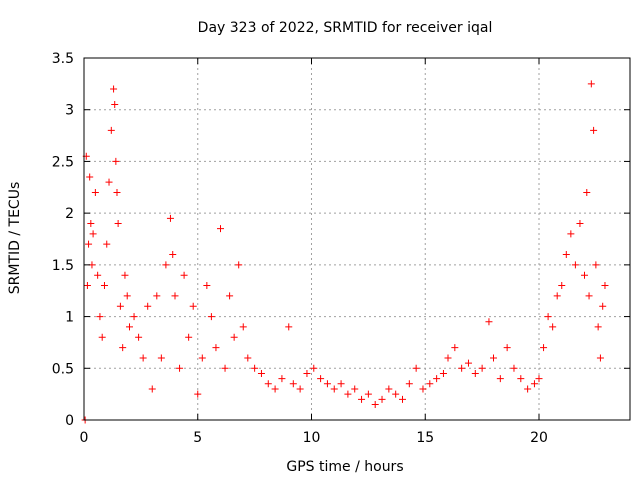 Image resolution: width=640 pixels, height=480 pixels. I want to click on y-tick-label: 2.5, so click(63, 162).